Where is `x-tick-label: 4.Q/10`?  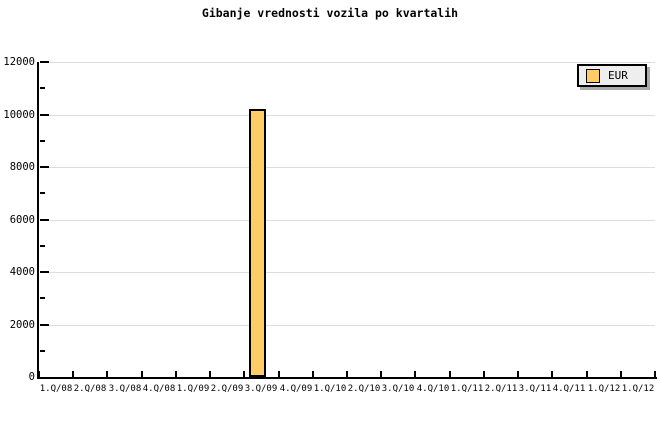
x-tick-label: 4.Q/10 is located at coordinates (433, 389).